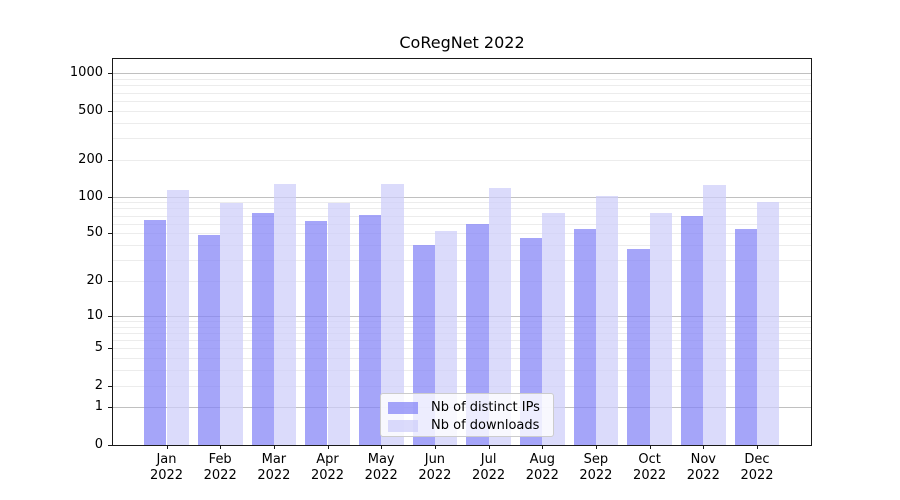 This screenshot has width=900, height=500. Describe the element at coordinates (220, 467) in the screenshot. I see `x-tick-label: Feb 2022` at that location.